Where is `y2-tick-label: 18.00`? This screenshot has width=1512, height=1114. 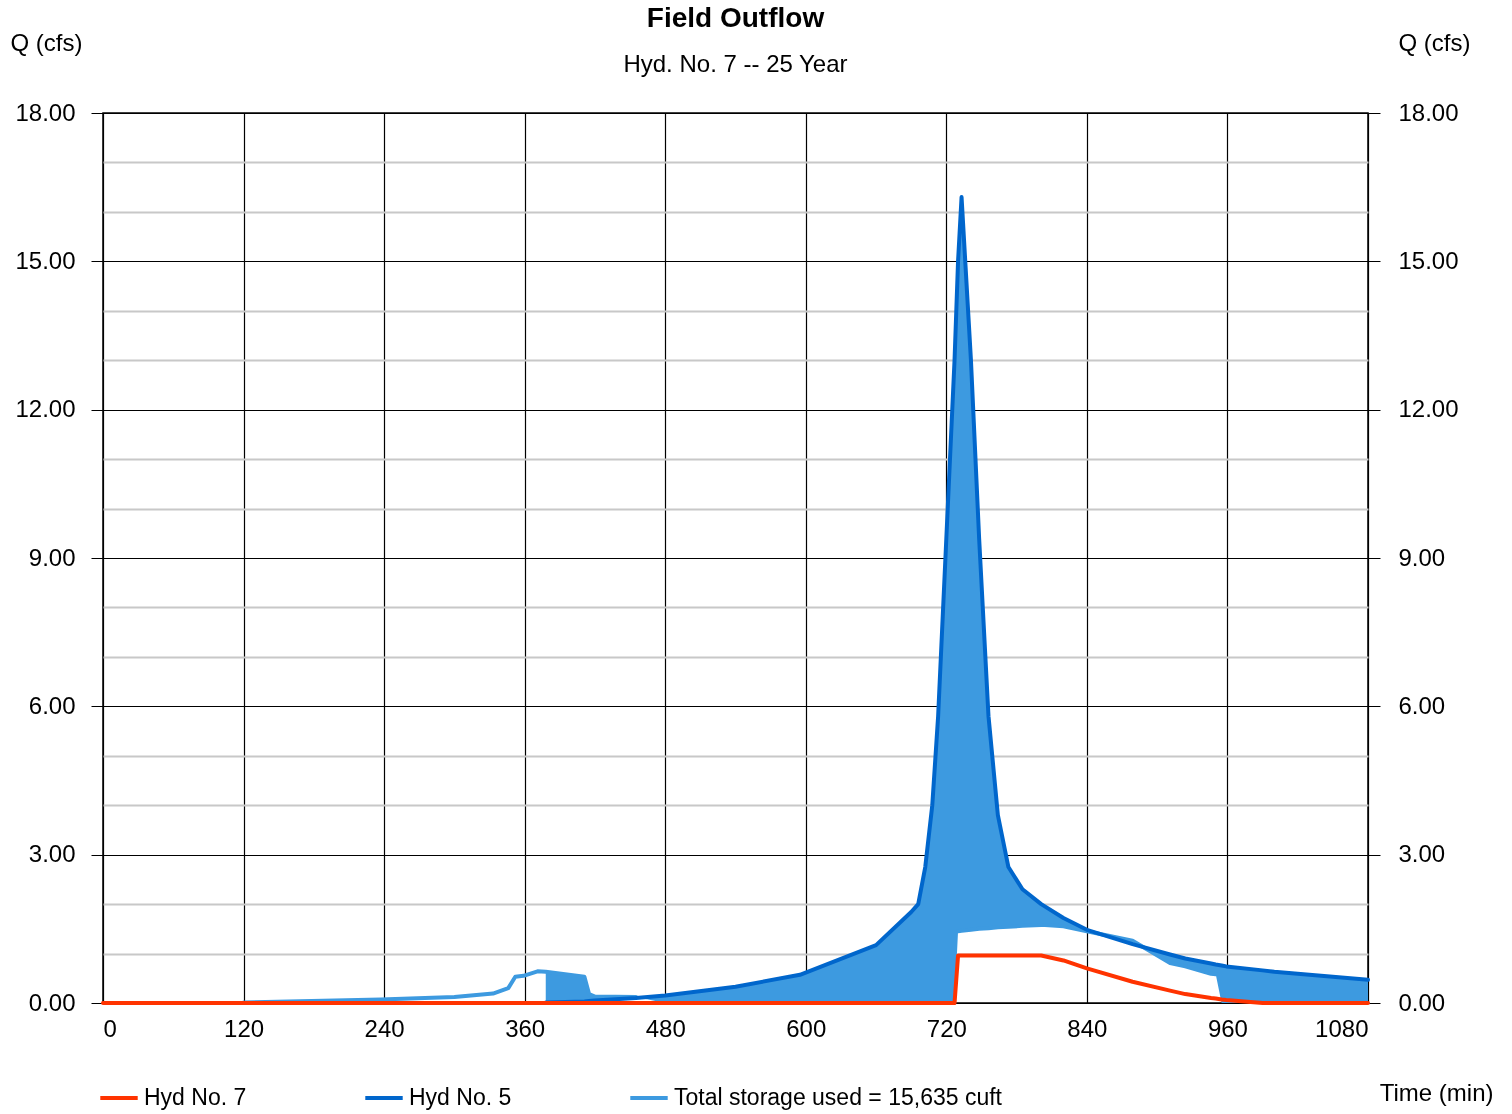 y2-tick-label: 18.00 is located at coordinates (1428, 112).